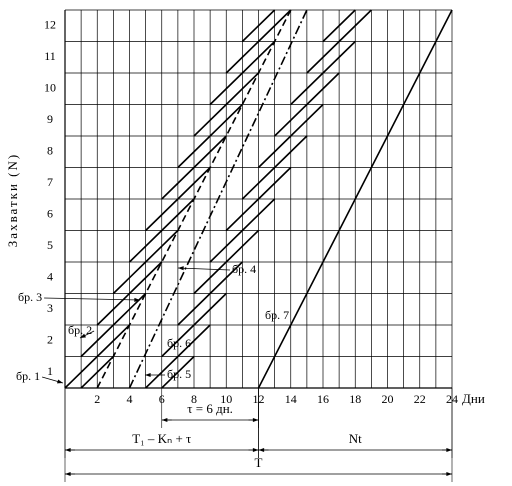 The image size is (512, 486). Describe the element at coordinates (161, 438) in the screenshot. I see `annotation: T₁ – Kₙ + τ` at that location.